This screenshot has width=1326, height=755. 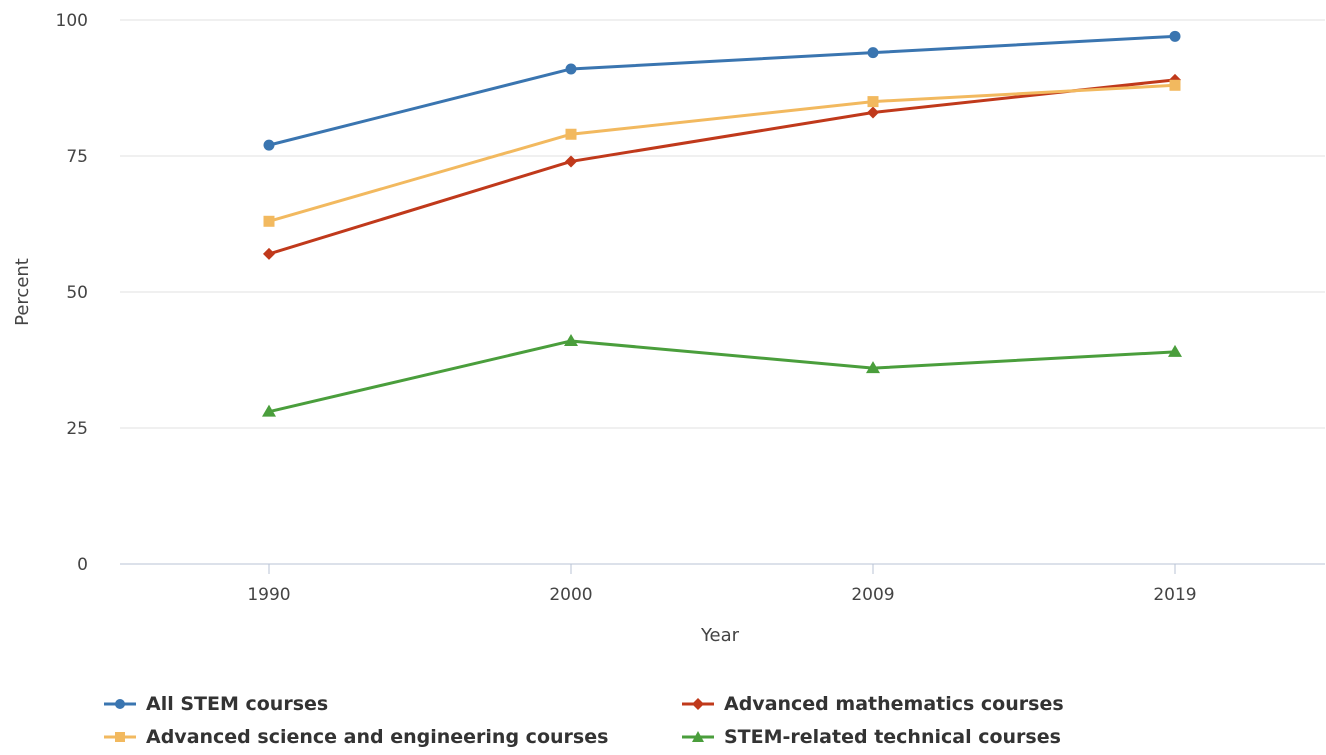 What do you see at coordinates (720, 635) in the screenshot?
I see `x-axis-title: Year` at bounding box center [720, 635].